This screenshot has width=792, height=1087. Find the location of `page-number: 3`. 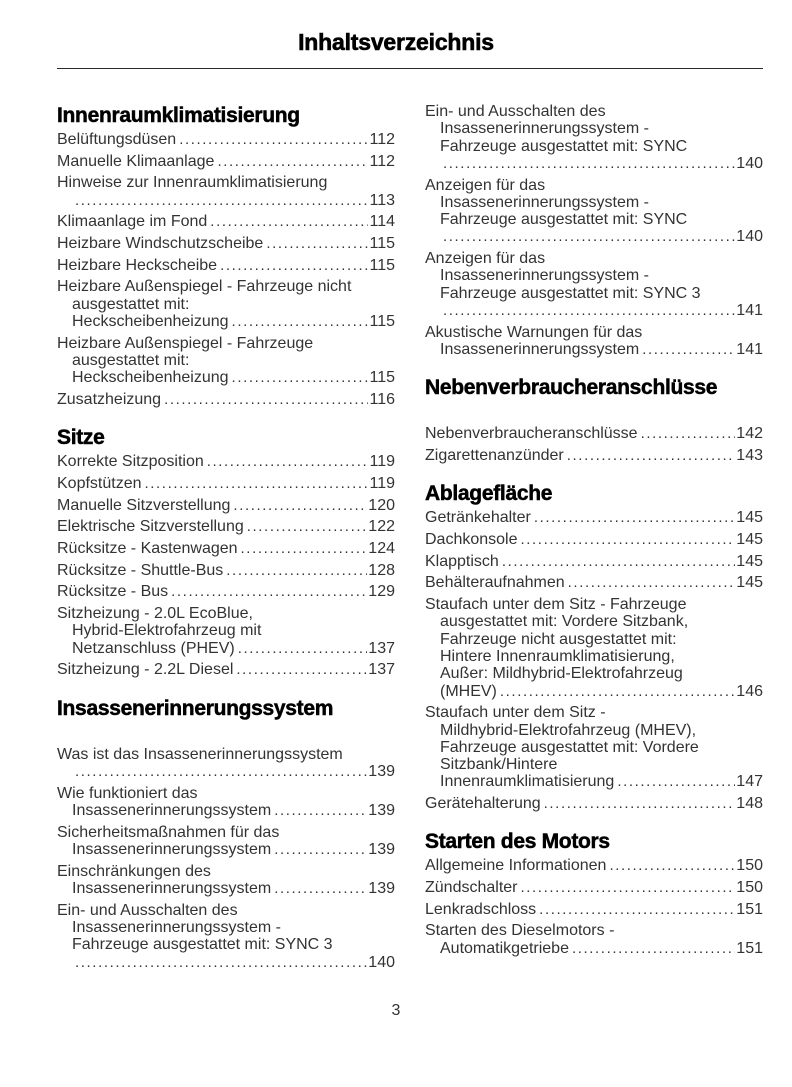

page-number: 3 is located at coordinates (396, 1010).